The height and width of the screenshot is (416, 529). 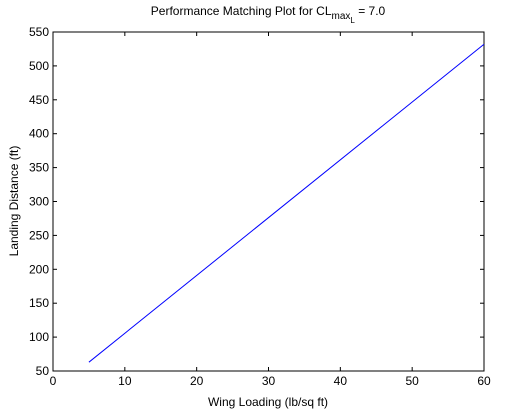 What do you see at coordinates (39, 303) in the screenshot?
I see `y-tick-label: 150` at bounding box center [39, 303].